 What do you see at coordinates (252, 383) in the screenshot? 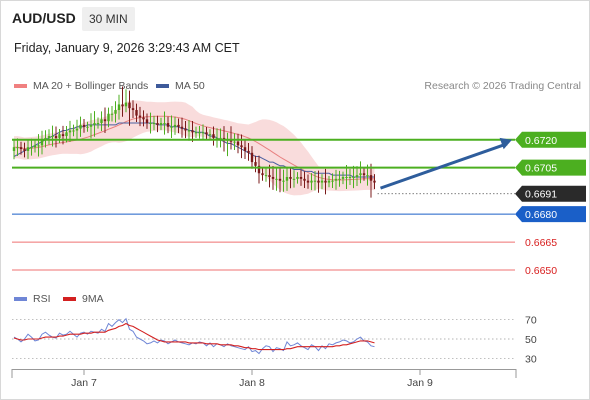
I see `x-tick-label-1: Jan 8` at bounding box center [252, 383].